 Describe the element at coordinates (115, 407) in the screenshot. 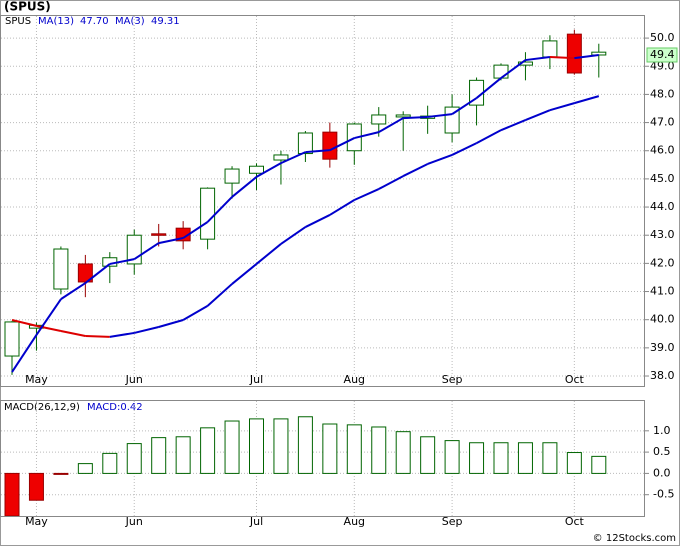

I see `macd-value: MACD:0.42` at that location.